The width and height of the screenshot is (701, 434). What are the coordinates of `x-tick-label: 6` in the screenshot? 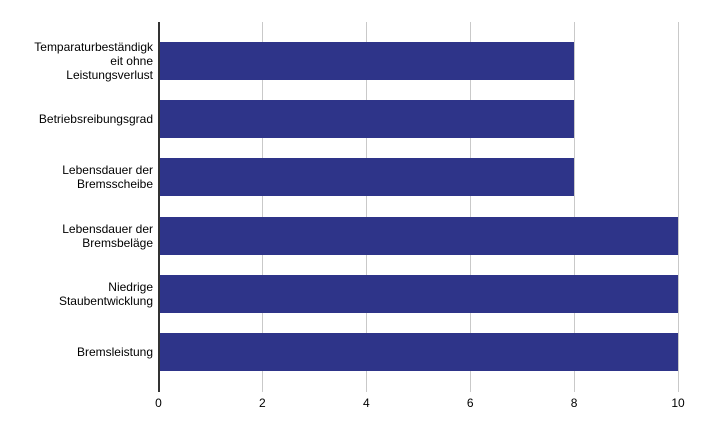 It's located at (470, 403).